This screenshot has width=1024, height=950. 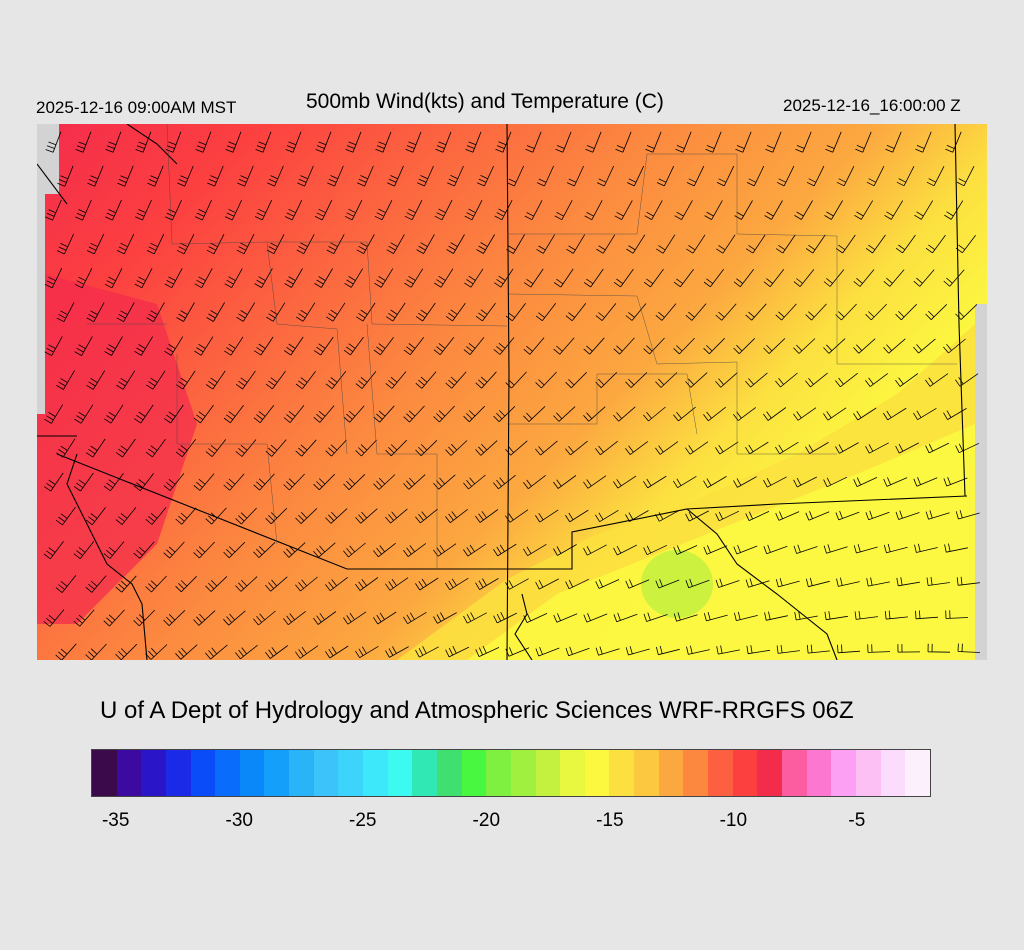 I want to click on colorbar-tick-label: -10, so click(x=733, y=820).